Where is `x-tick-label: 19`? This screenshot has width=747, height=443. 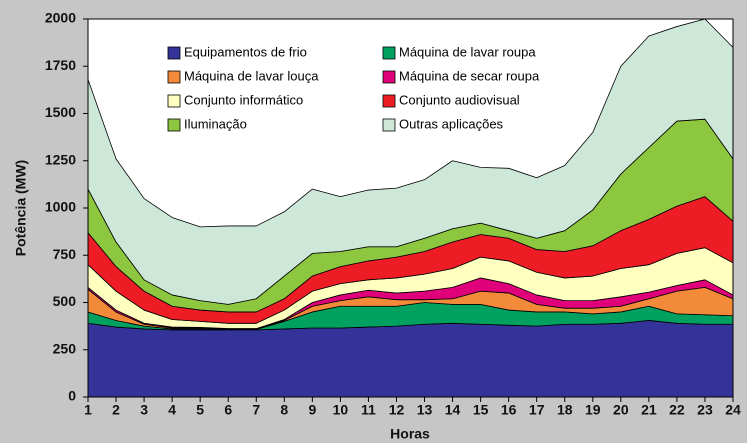 x-tick-label: 19 is located at coordinates (593, 410).